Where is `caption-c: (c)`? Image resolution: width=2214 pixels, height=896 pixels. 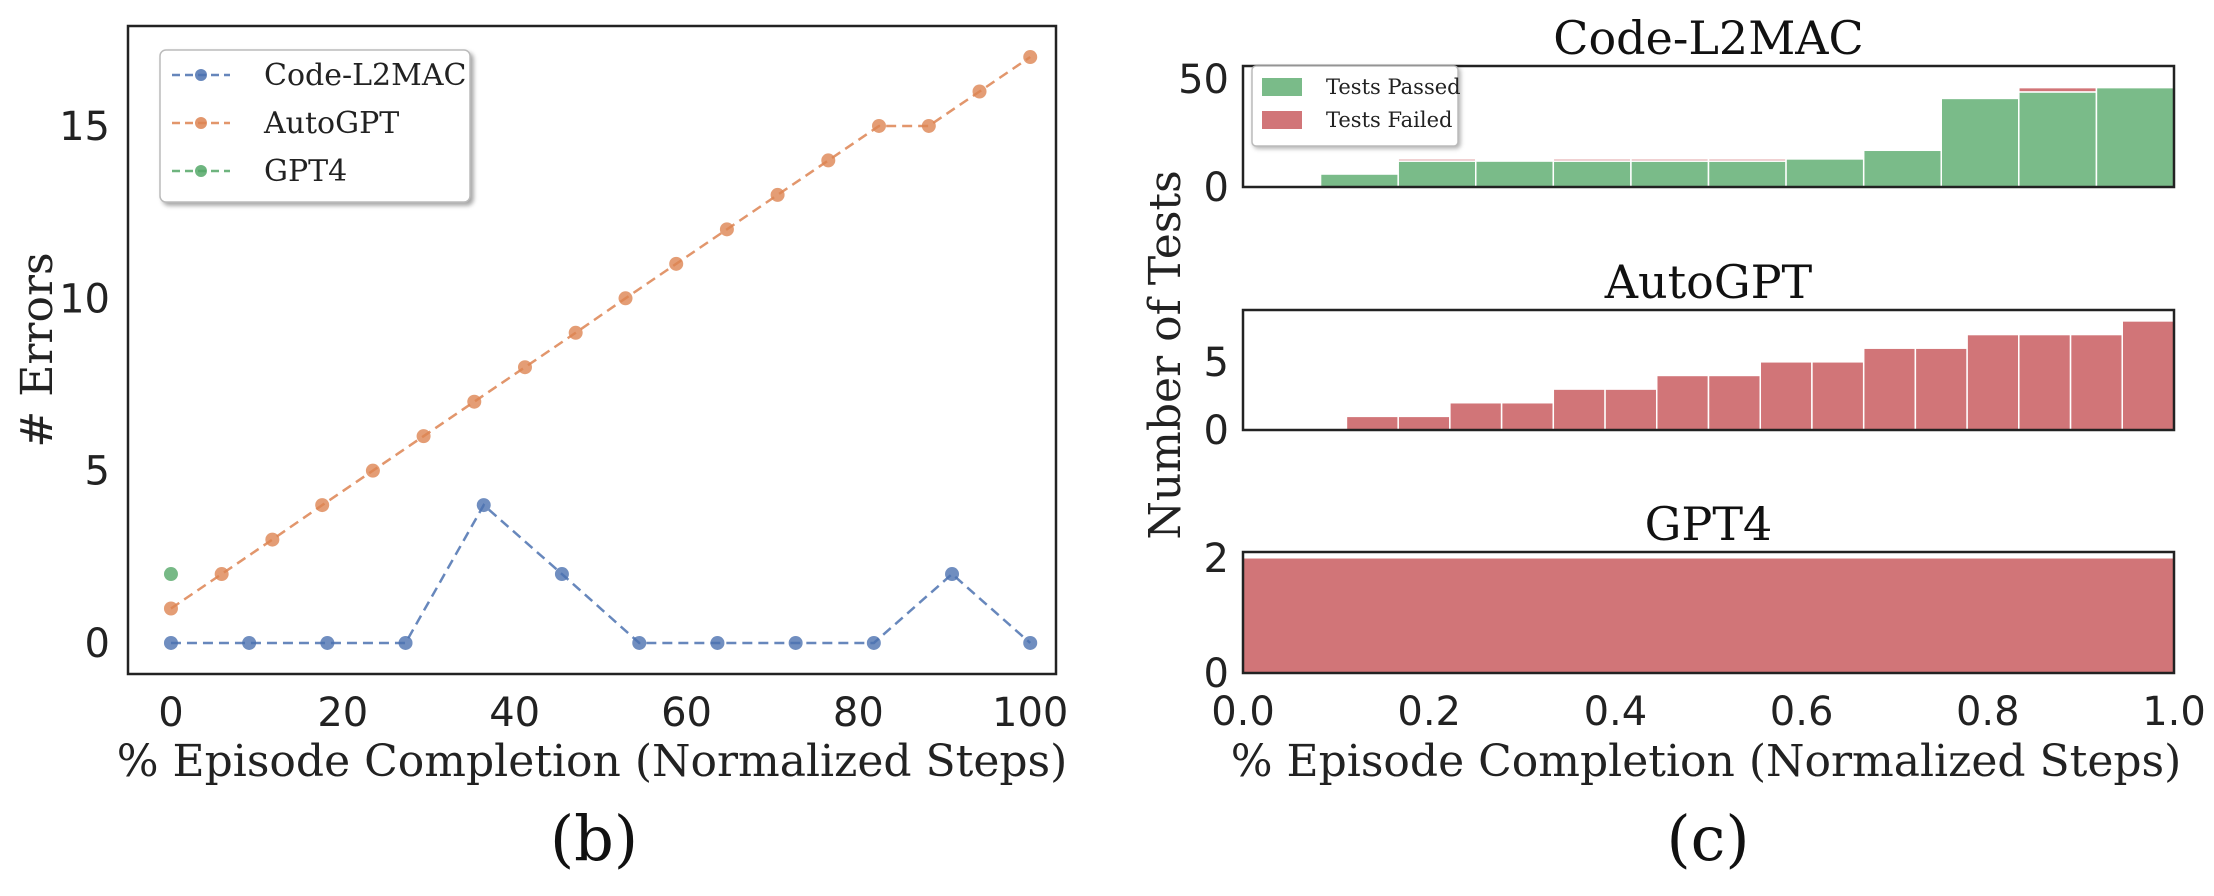
caption-c: (c) is located at coordinates (1707, 838).